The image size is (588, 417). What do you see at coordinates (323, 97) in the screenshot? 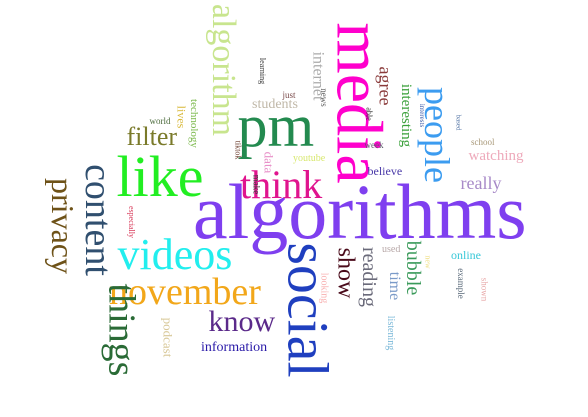
I see `word-news: news` at bounding box center [323, 97].